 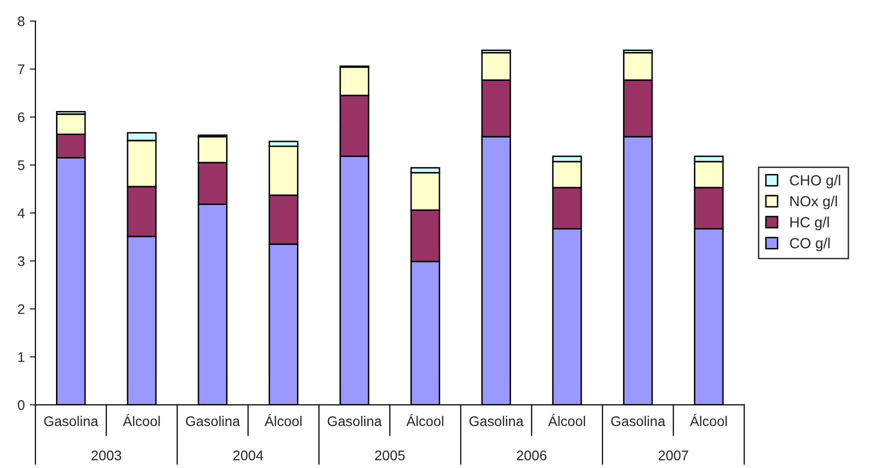 What do you see at coordinates (673, 455) in the screenshot?
I see `text: 2007` at bounding box center [673, 455].